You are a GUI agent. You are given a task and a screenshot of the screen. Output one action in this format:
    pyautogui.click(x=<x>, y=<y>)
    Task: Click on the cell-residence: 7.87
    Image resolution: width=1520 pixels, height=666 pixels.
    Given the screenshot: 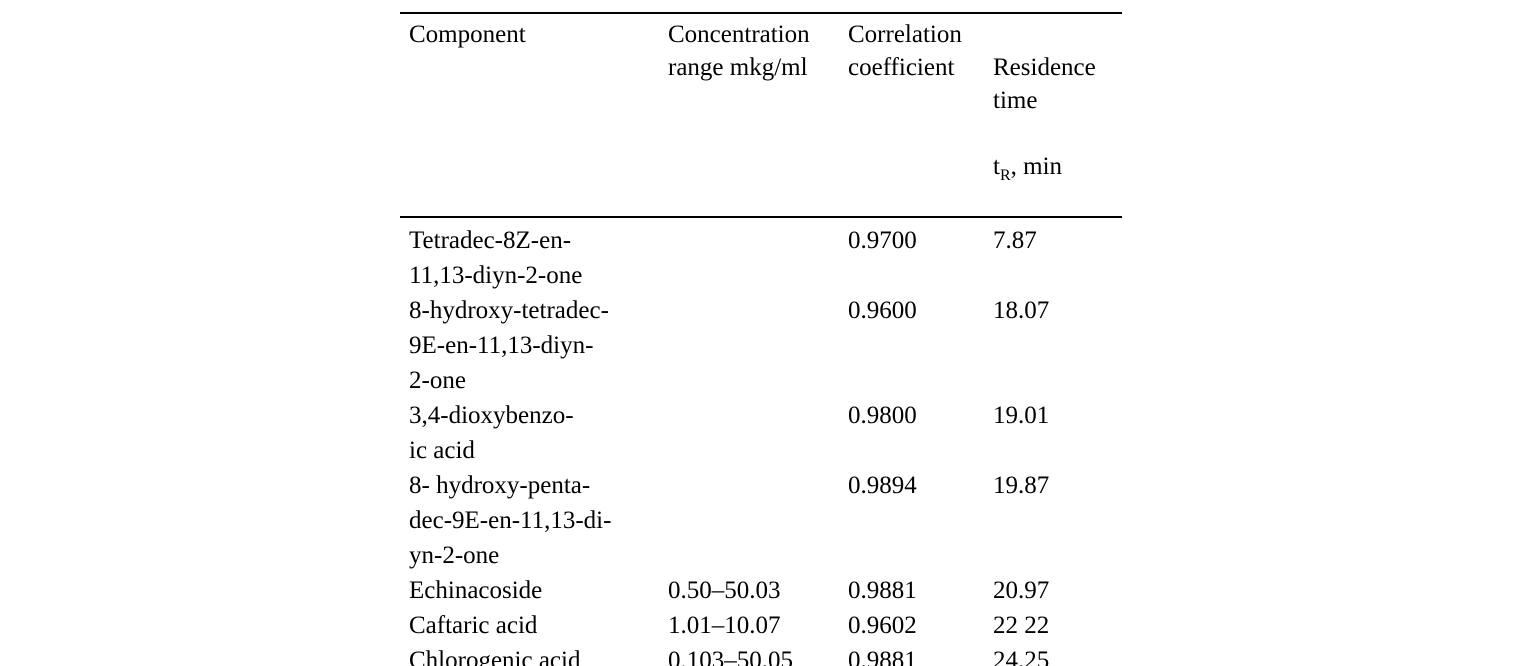 What is the action you would take?
    pyautogui.click(x=1015, y=240)
    